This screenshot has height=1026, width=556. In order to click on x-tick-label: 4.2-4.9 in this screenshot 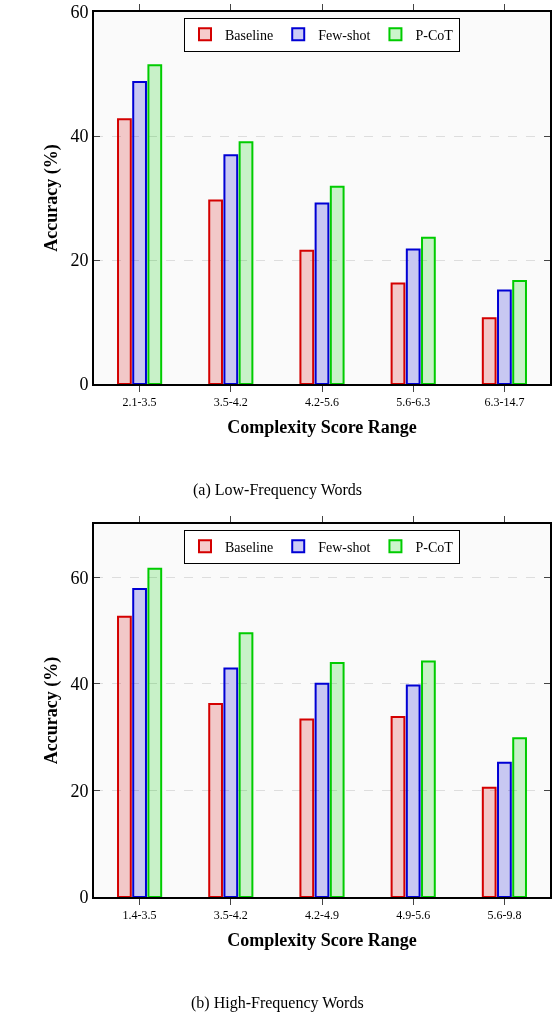, I will do `click(322, 915)`.